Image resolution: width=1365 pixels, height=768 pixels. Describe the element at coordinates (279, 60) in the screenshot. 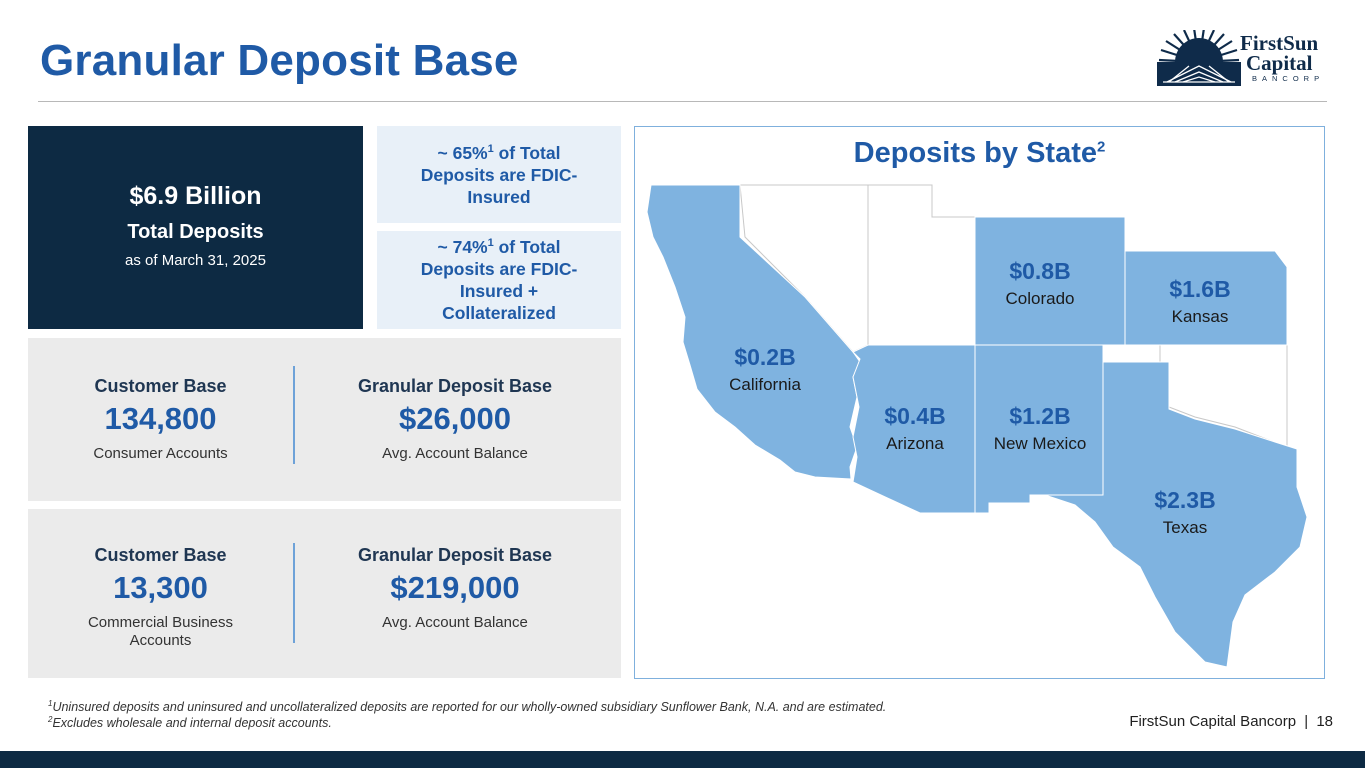

I see `page-title: Granular Deposit Base` at that location.